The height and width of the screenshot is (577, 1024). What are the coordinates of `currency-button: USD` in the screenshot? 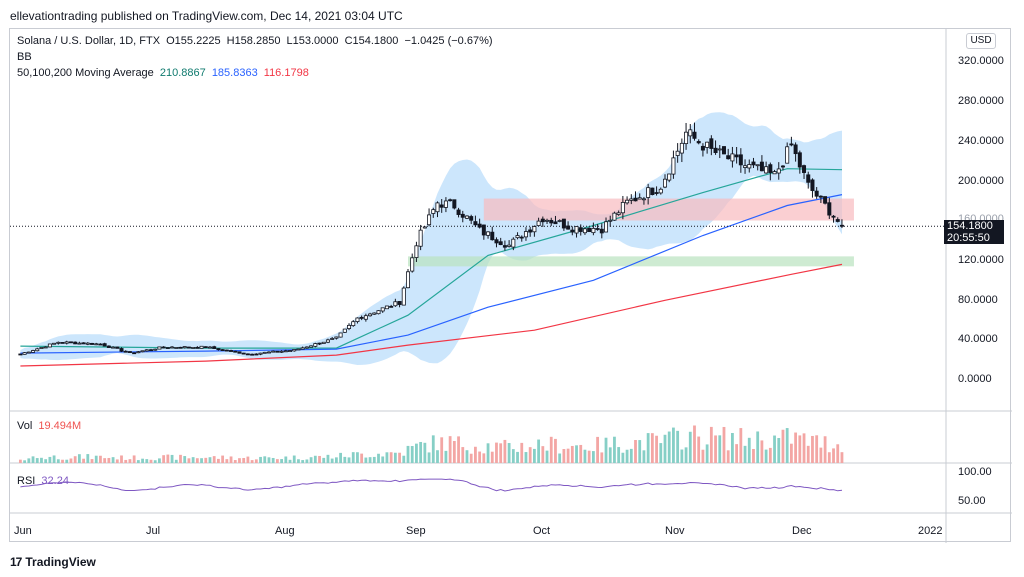 It's located at (981, 41).